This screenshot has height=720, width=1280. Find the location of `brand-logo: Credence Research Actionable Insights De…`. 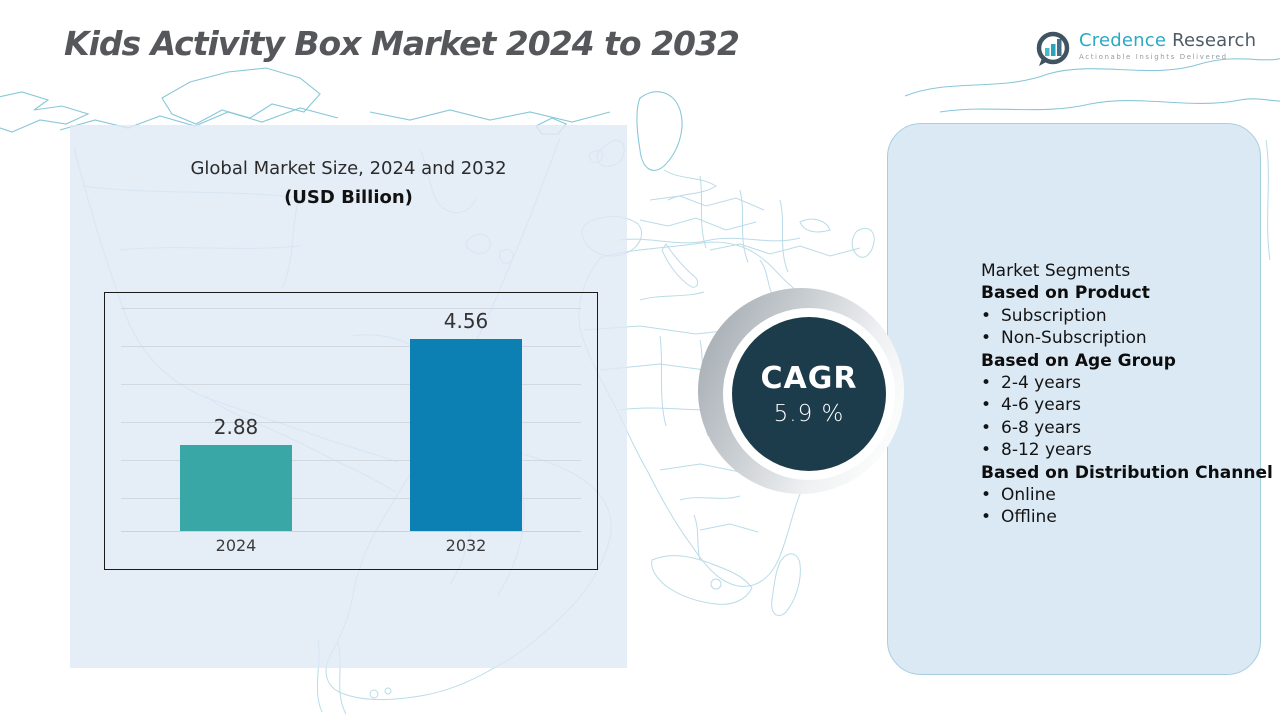

brand-logo: Credence Research Actionable Insights De… is located at coordinates (1145, 50).